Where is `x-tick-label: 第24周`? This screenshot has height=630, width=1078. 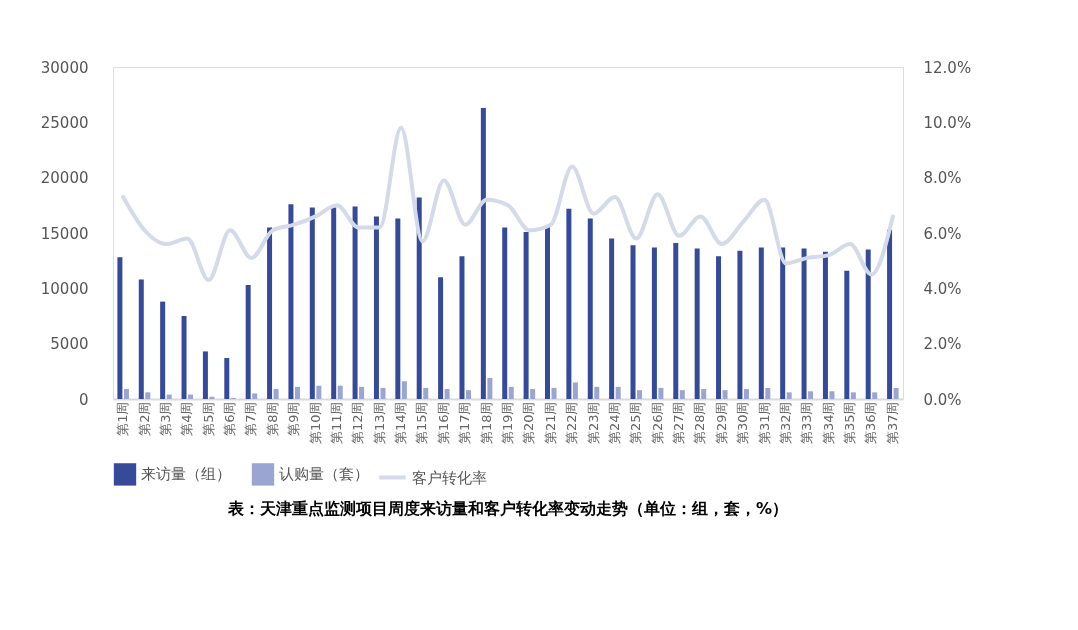
x-tick-label: 第24周 is located at coordinates (614, 423).